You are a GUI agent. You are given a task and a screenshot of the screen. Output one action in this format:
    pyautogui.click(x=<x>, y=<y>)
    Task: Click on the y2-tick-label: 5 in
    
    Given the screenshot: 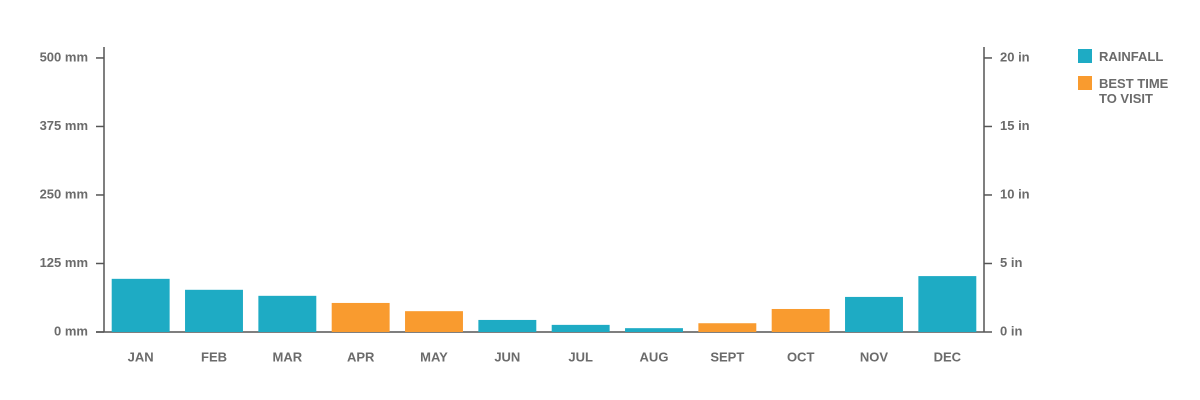 What is the action you would take?
    pyautogui.click(x=1011, y=262)
    